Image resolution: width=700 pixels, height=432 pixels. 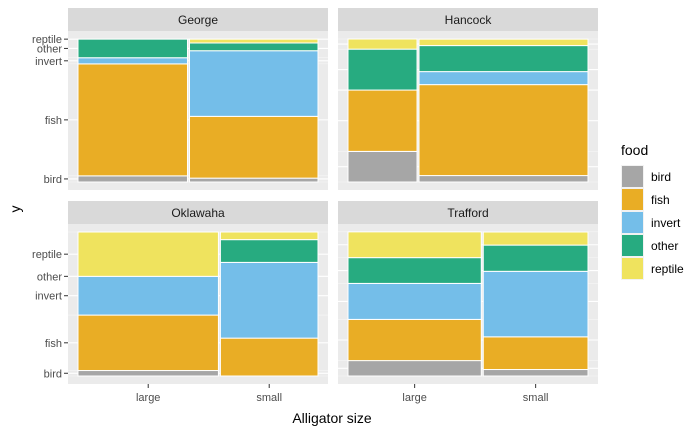 What do you see at coordinates (649, 245) in the screenshot?
I see `legend-item-other: other` at bounding box center [649, 245].